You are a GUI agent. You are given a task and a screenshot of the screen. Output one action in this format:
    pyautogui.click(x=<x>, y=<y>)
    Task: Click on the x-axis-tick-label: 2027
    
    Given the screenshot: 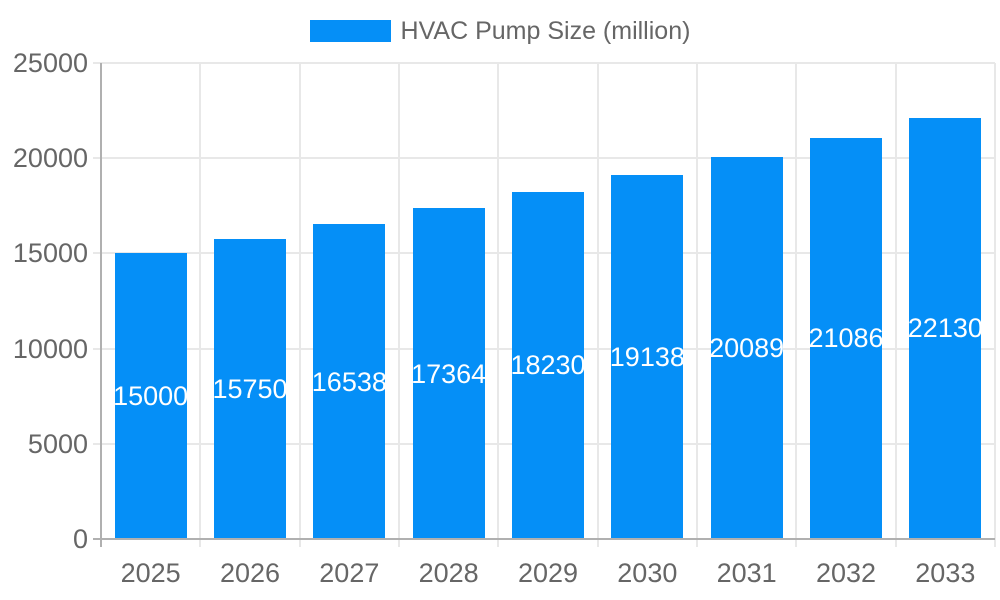 What is the action you would take?
    pyautogui.click(x=349, y=573)
    